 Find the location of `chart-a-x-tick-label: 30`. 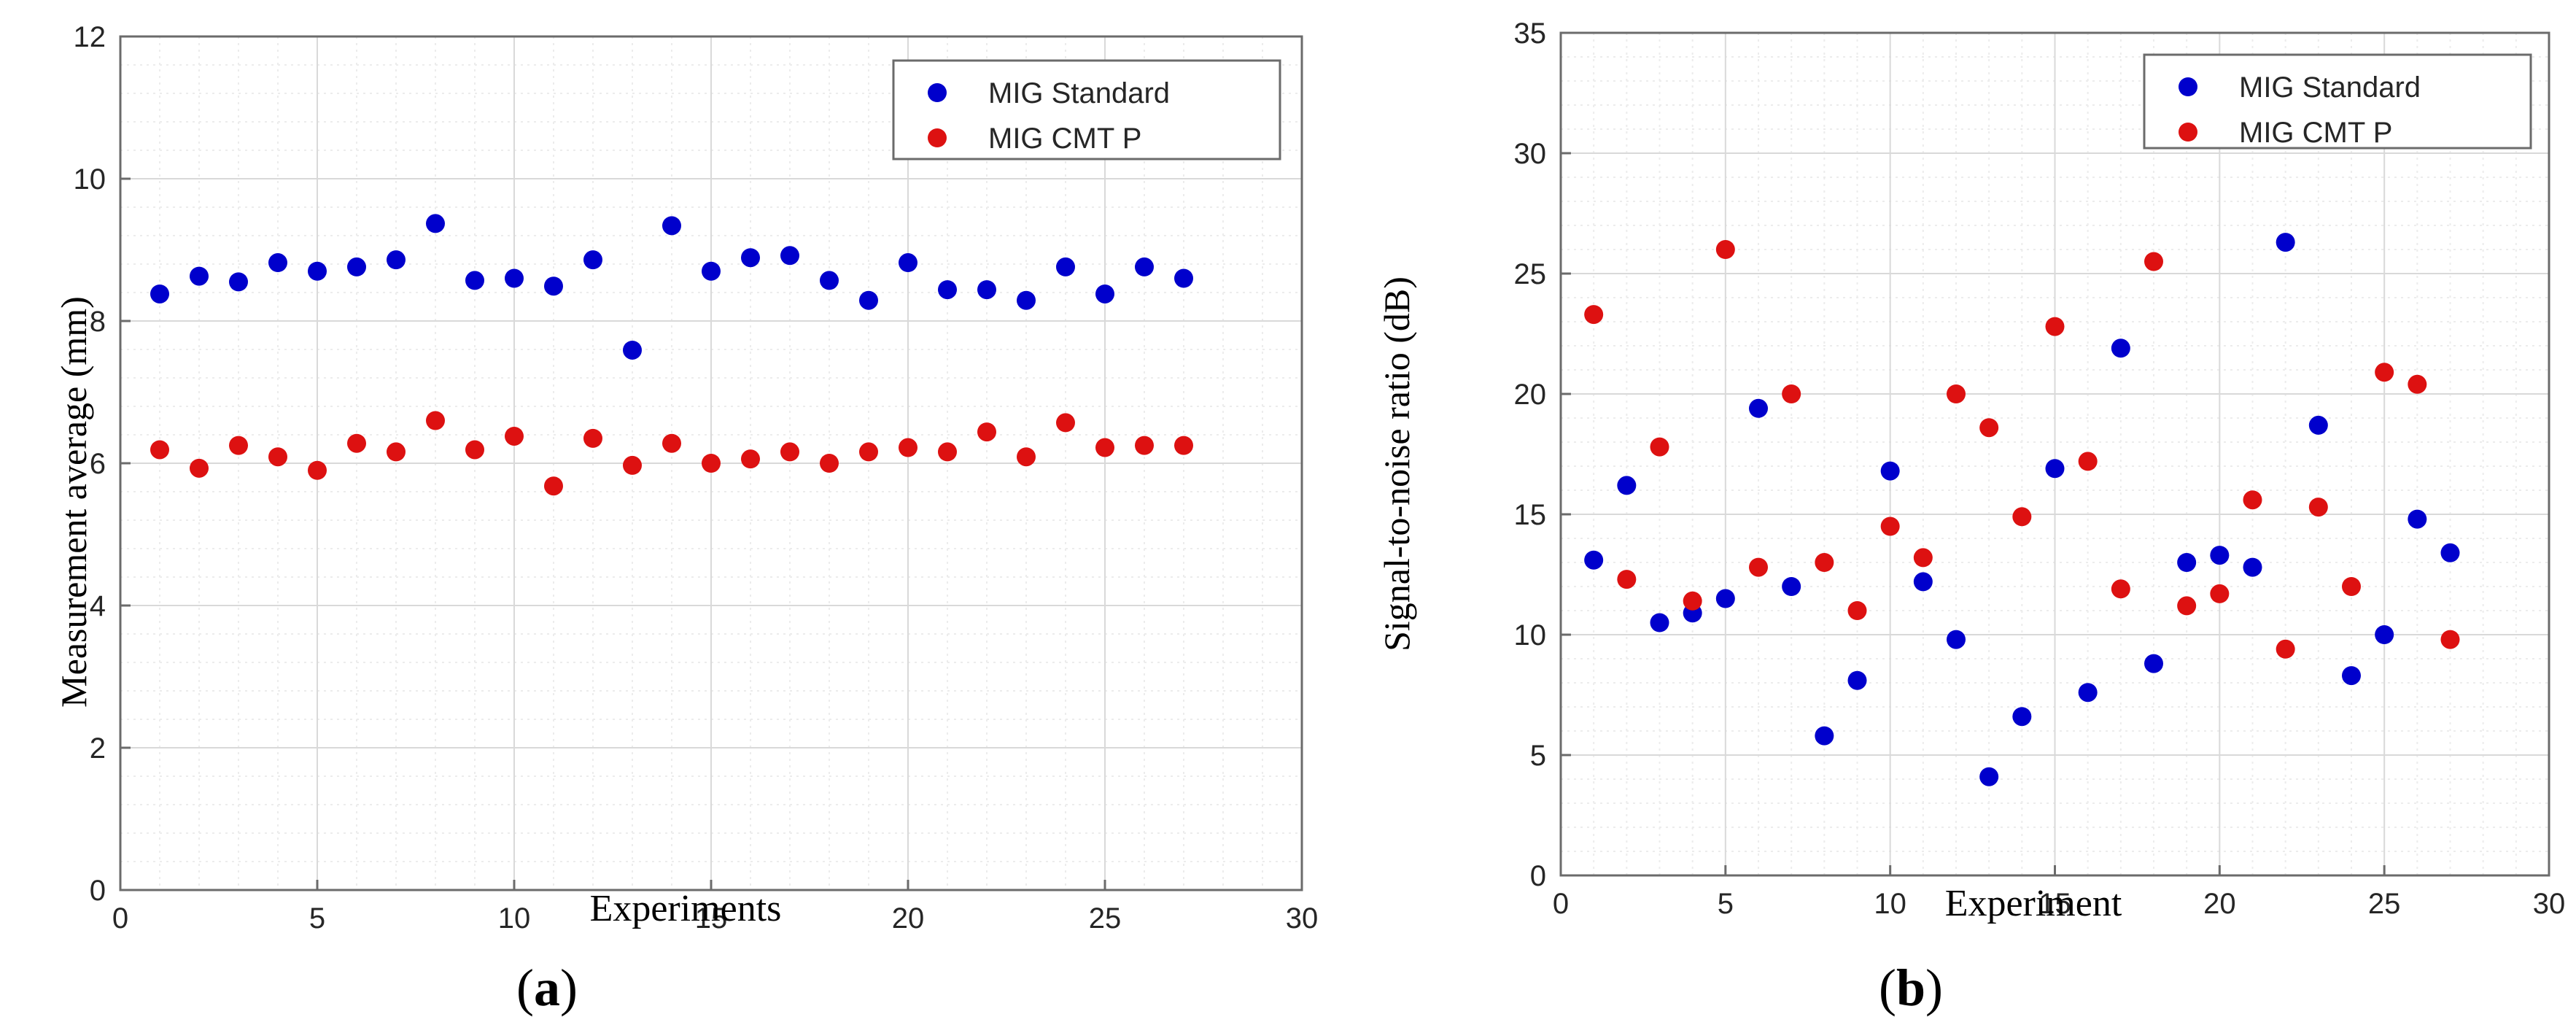

chart-a-x-tick-label: 30 is located at coordinates (1303, 918).